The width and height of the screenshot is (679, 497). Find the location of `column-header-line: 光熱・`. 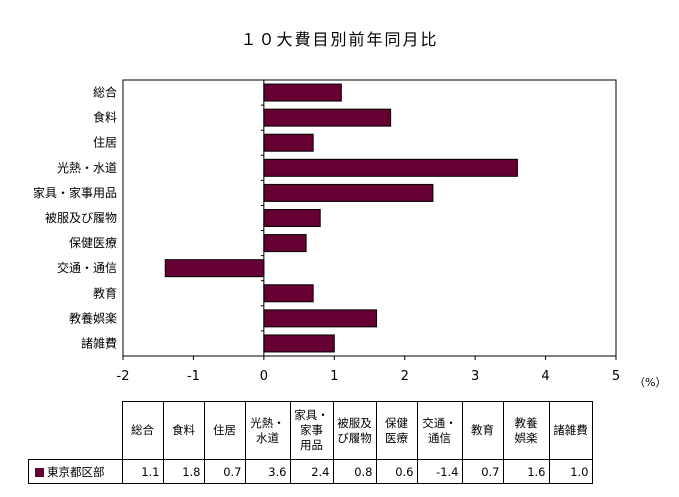

column-header-line: 光熱・ is located at coordinates (267, 422).